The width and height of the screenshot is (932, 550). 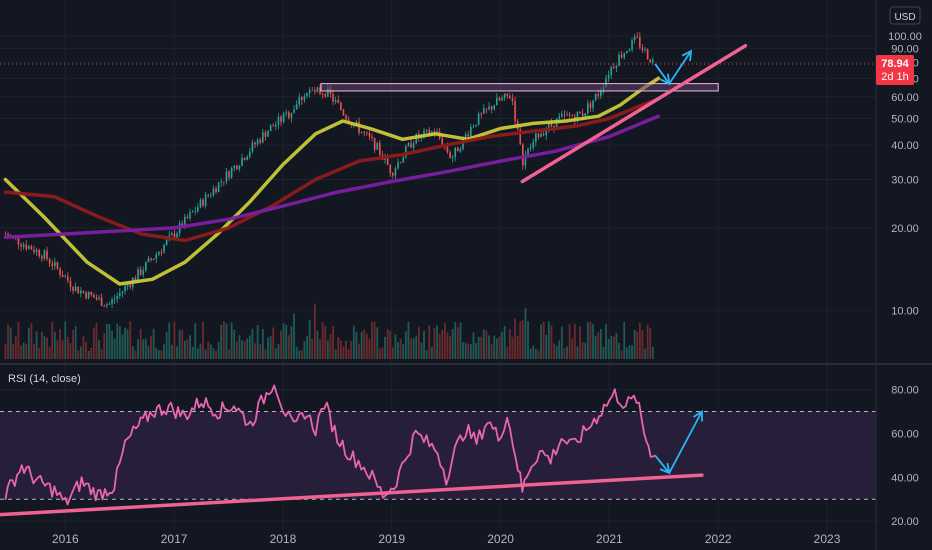 What do you see at coordinates (634, 114) in the screenshot?
I see `price-trendline` at bounding box center [634, 114].